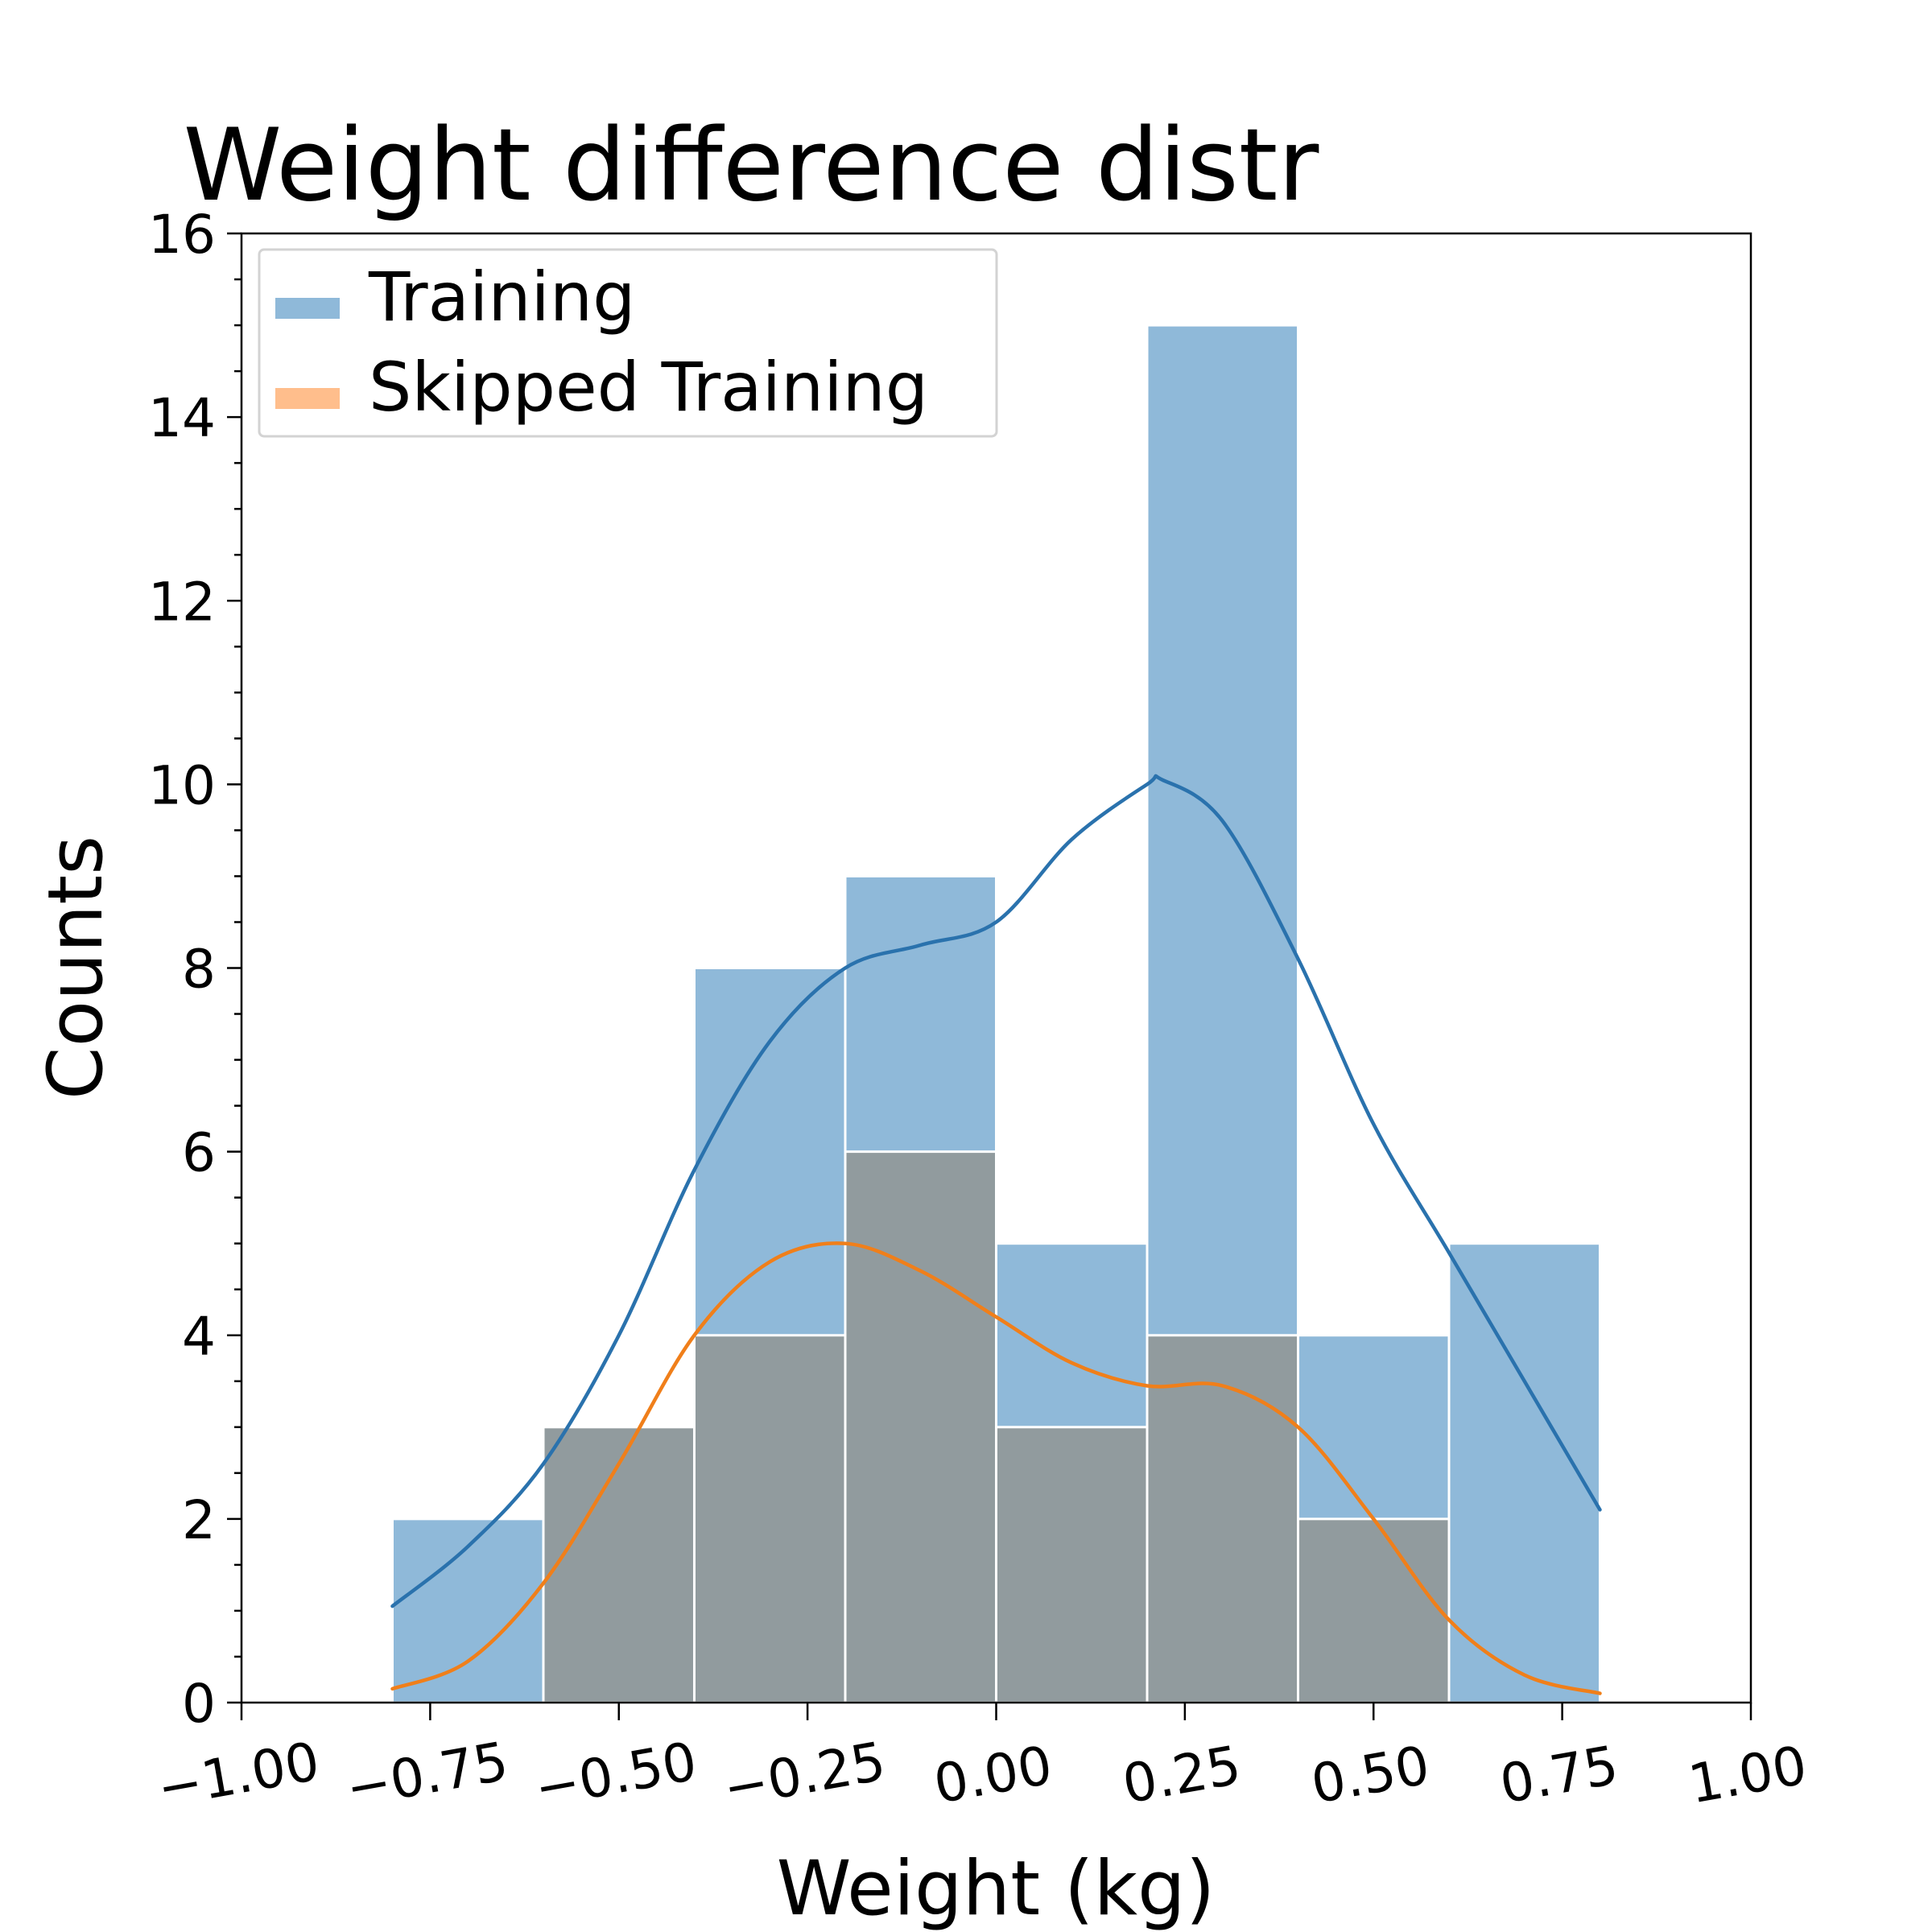 Image resolution: width=1932 pixels, height=1932 pixels. Describe the element at coordinates (501, 297) in the screenshot. I see `legend-label-training: Training` at that location.